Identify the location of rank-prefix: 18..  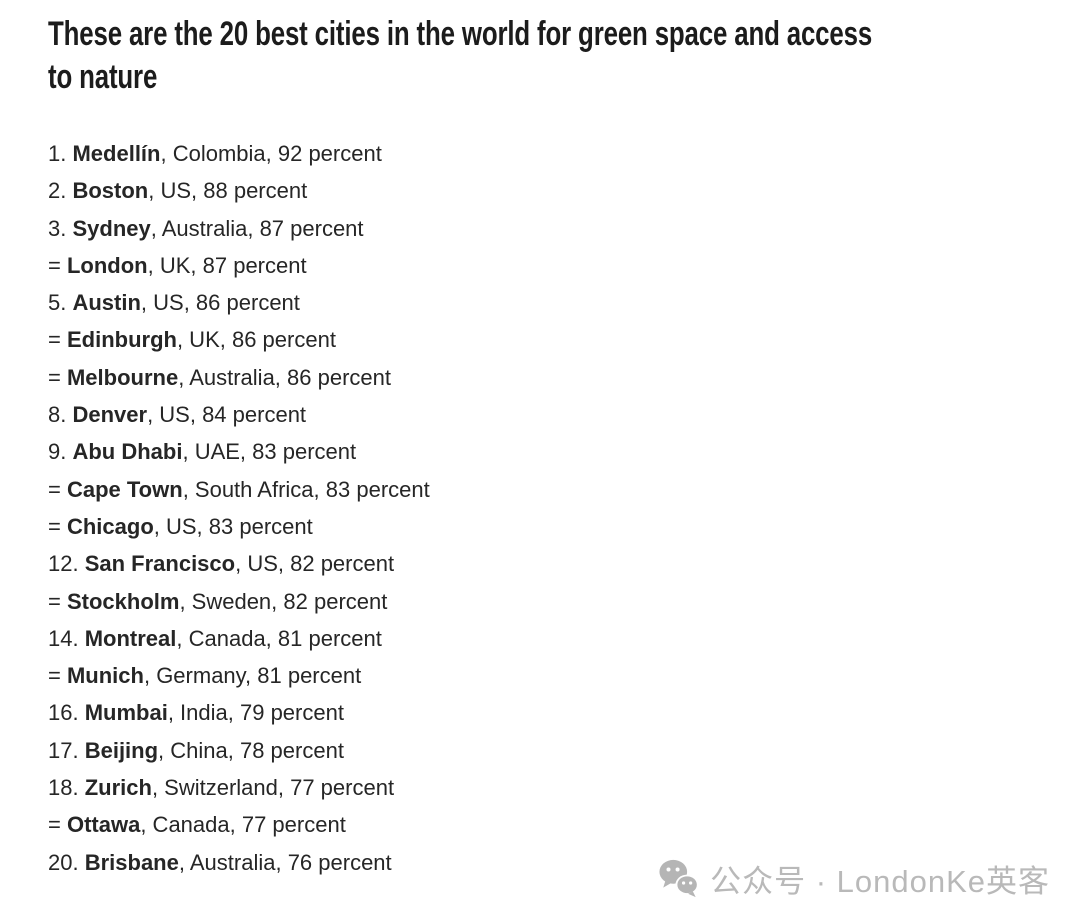
(66, 788).